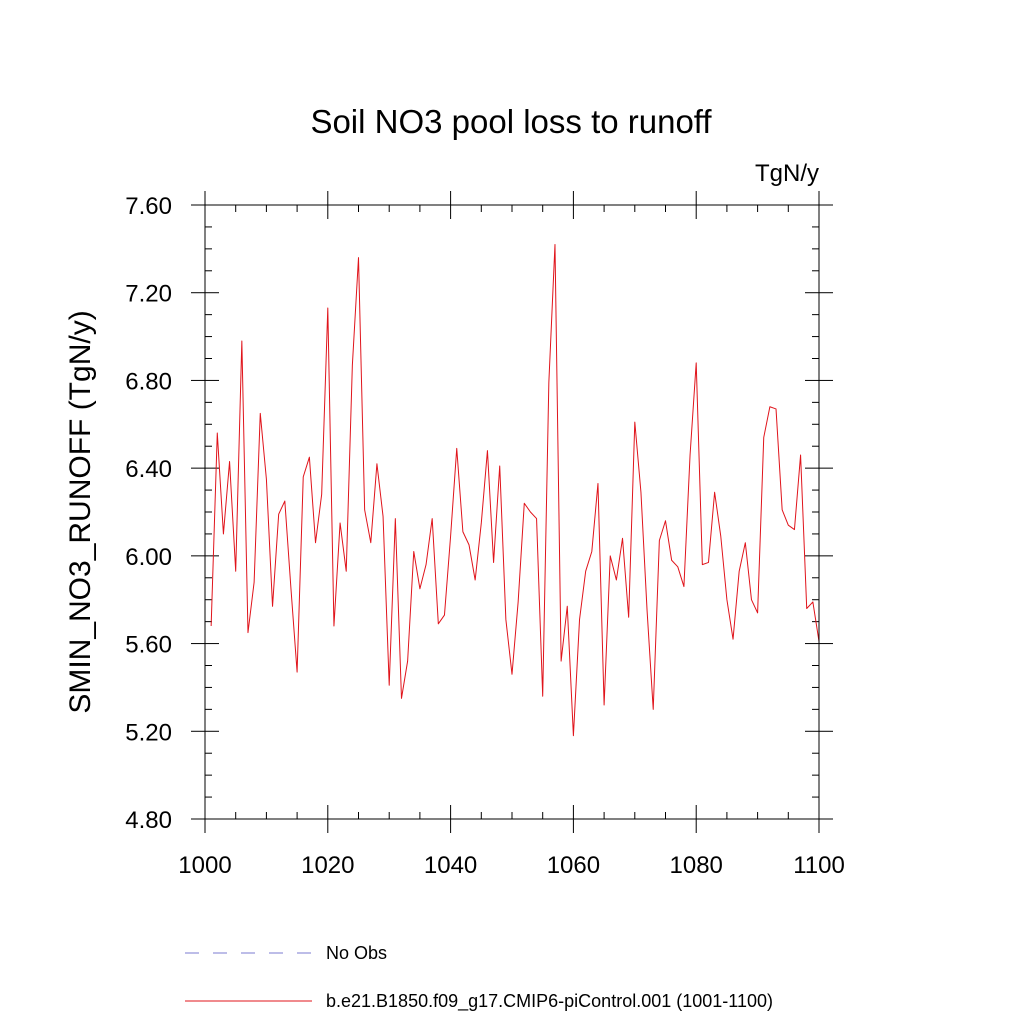 The height and width of the screenshot is (1024, 1024). Describe the element at coordinates (148, 732) in the screenshot. I see `y-tick-label: 5.20` at that location.